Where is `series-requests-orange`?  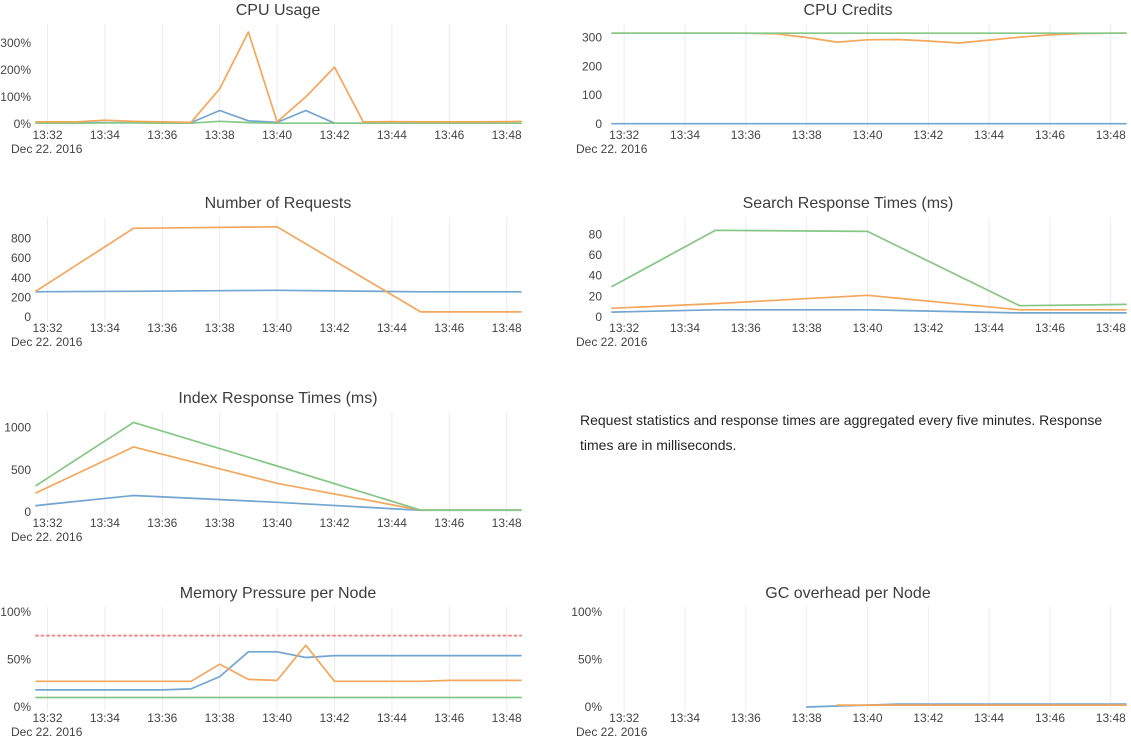 series-requests-orange is located at coordinates (278, 269).